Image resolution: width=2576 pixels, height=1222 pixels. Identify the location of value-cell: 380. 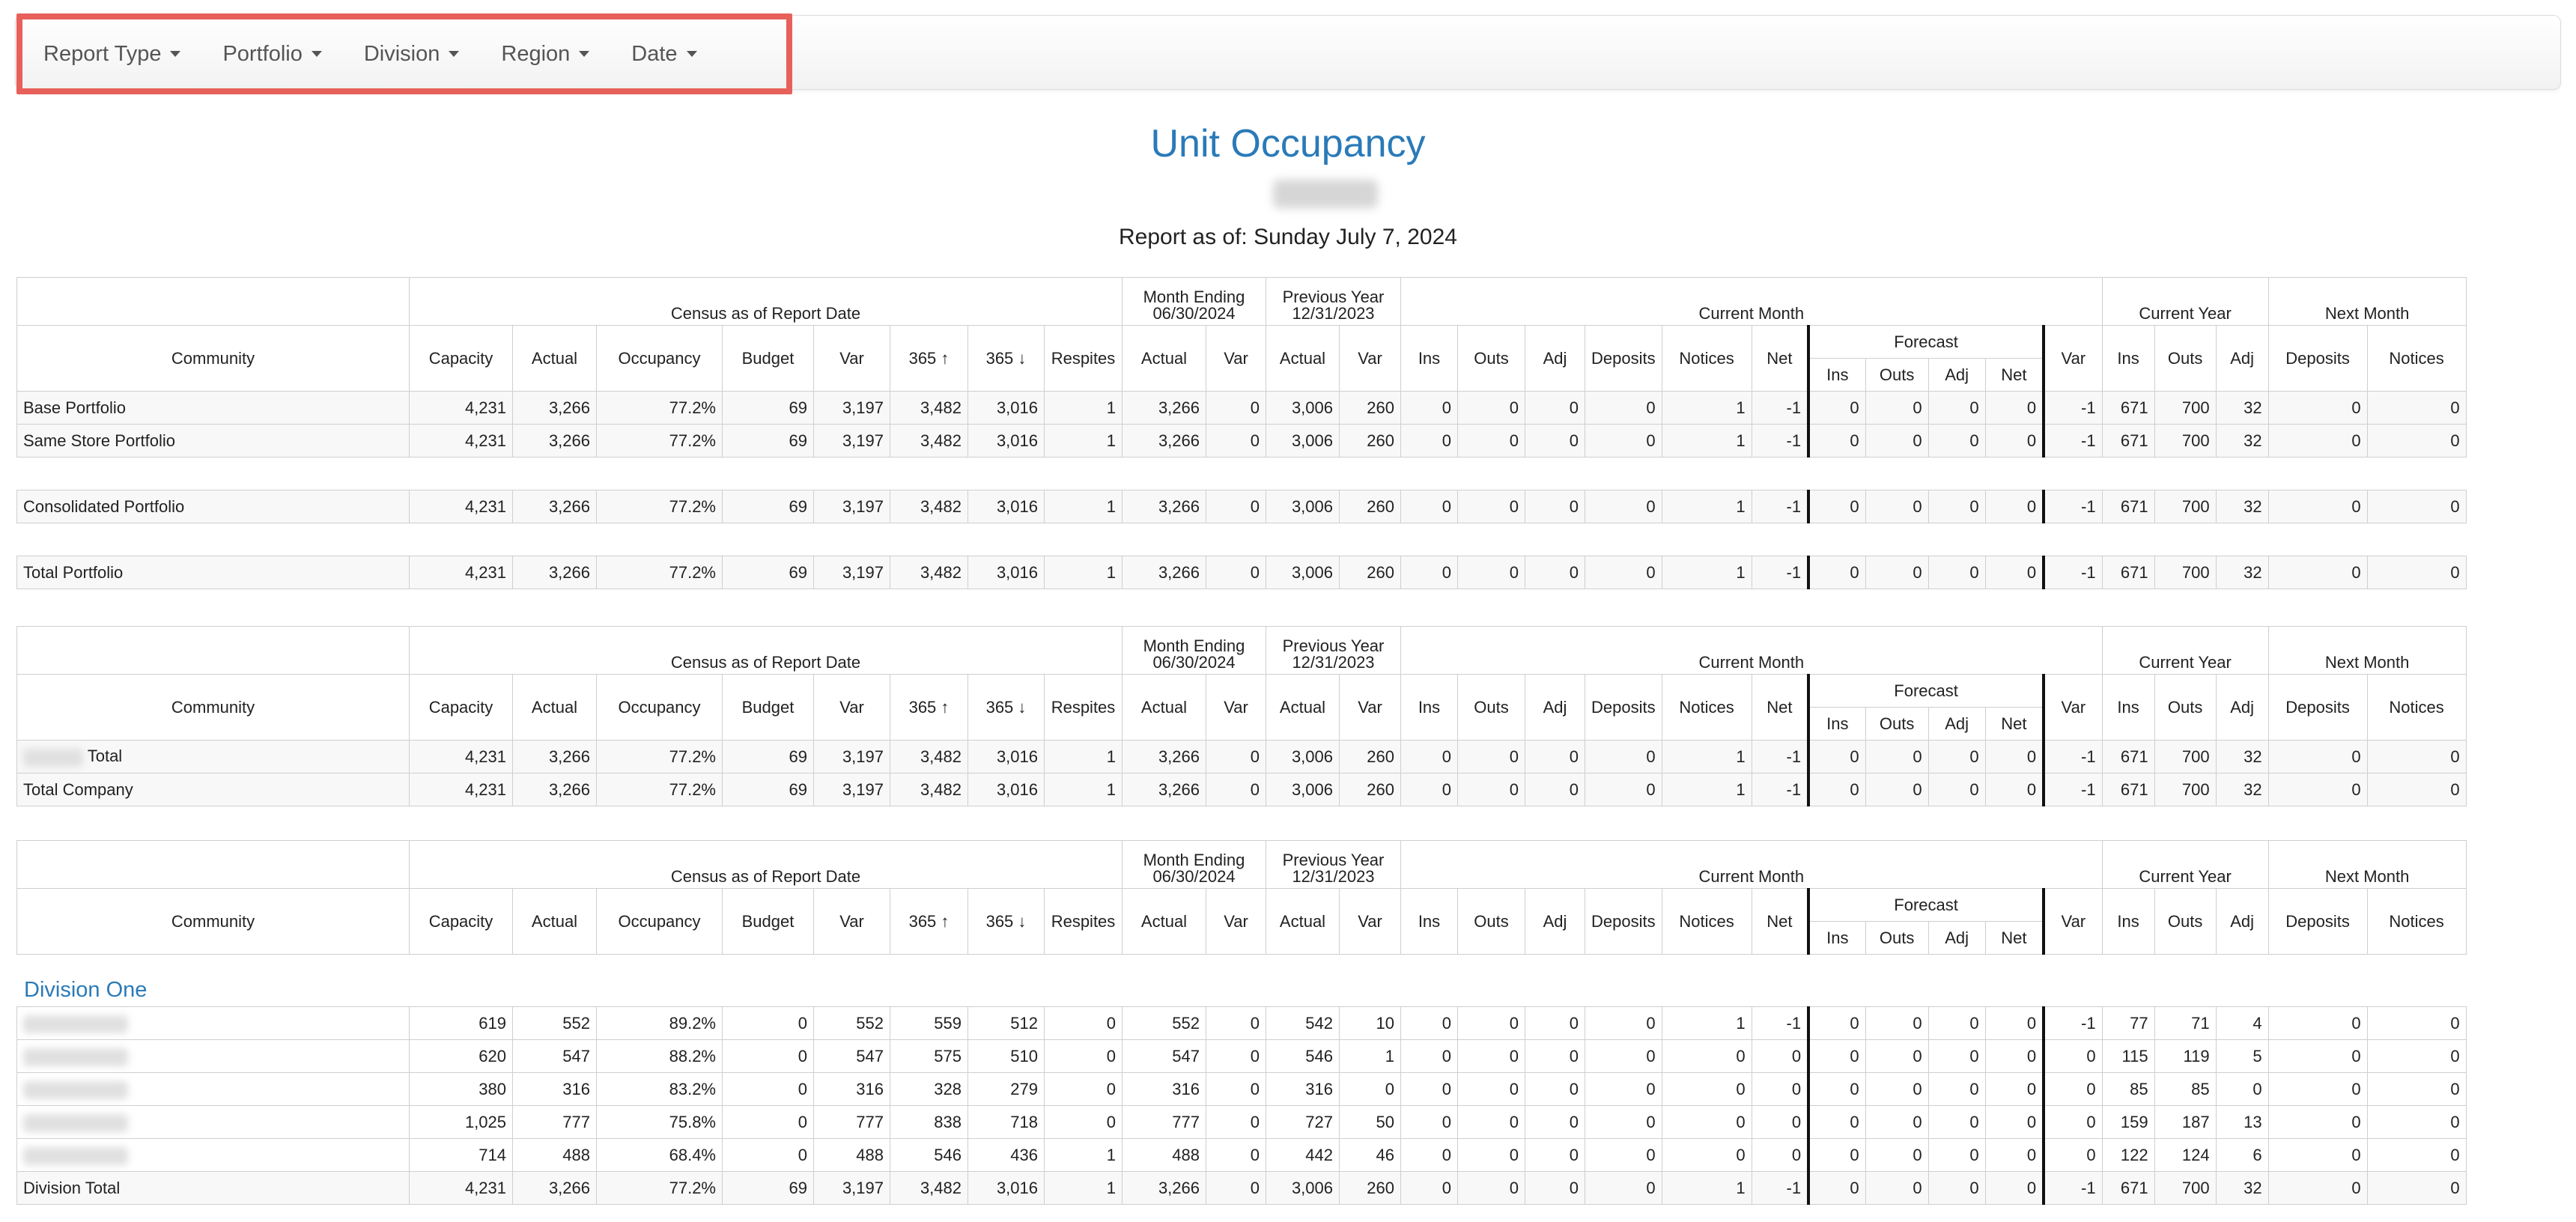
(461, 1089).